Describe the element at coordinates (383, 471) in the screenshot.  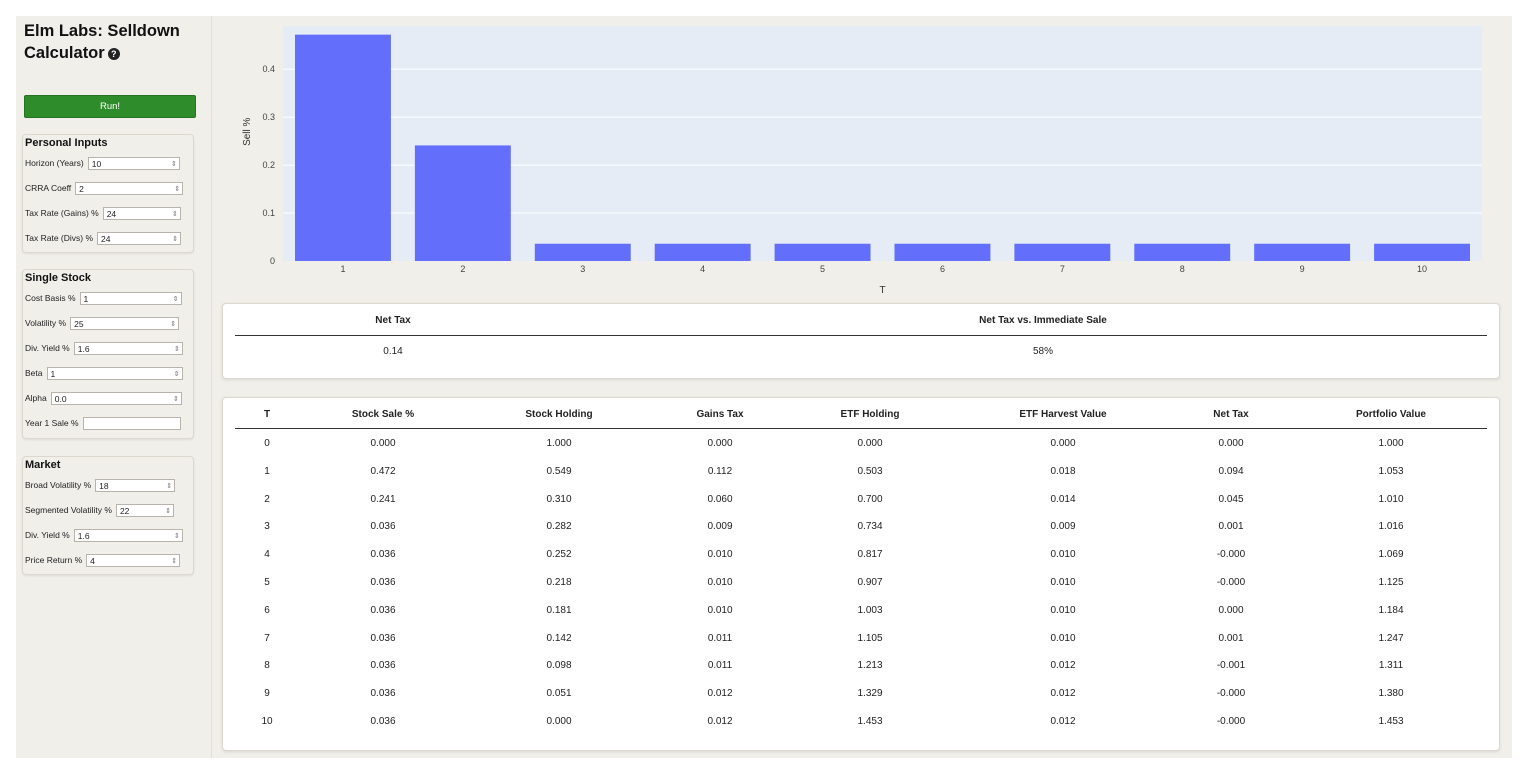
I see `table-cell: 0.472` at that location.